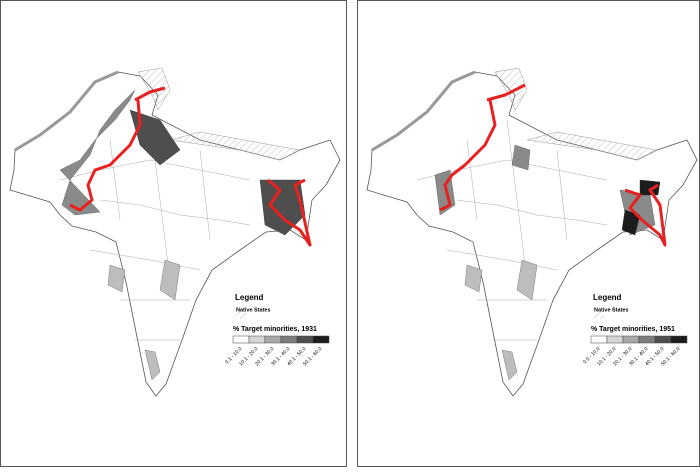  Describe the element at coordinates (633, 329) in the screenshot. I see `scale-title: % Target minorities, 1951` at that location.